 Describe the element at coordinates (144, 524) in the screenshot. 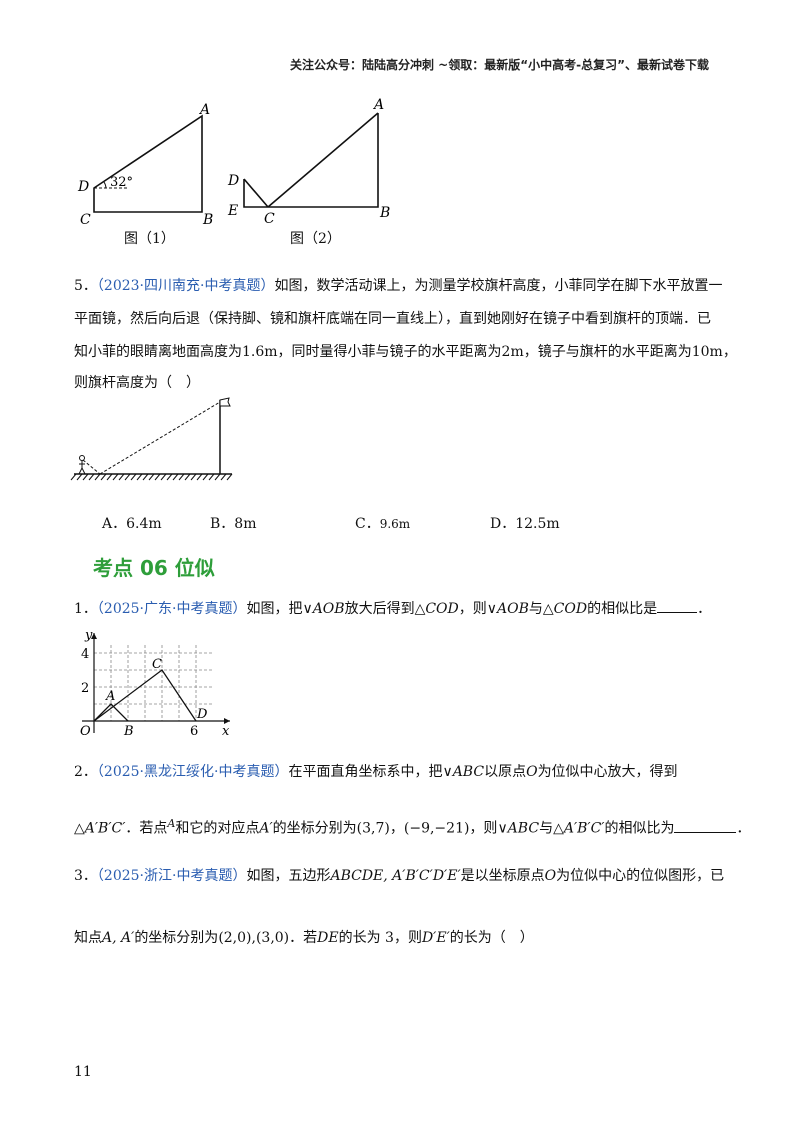

I see `option-a-value: 6.4m` at that location.